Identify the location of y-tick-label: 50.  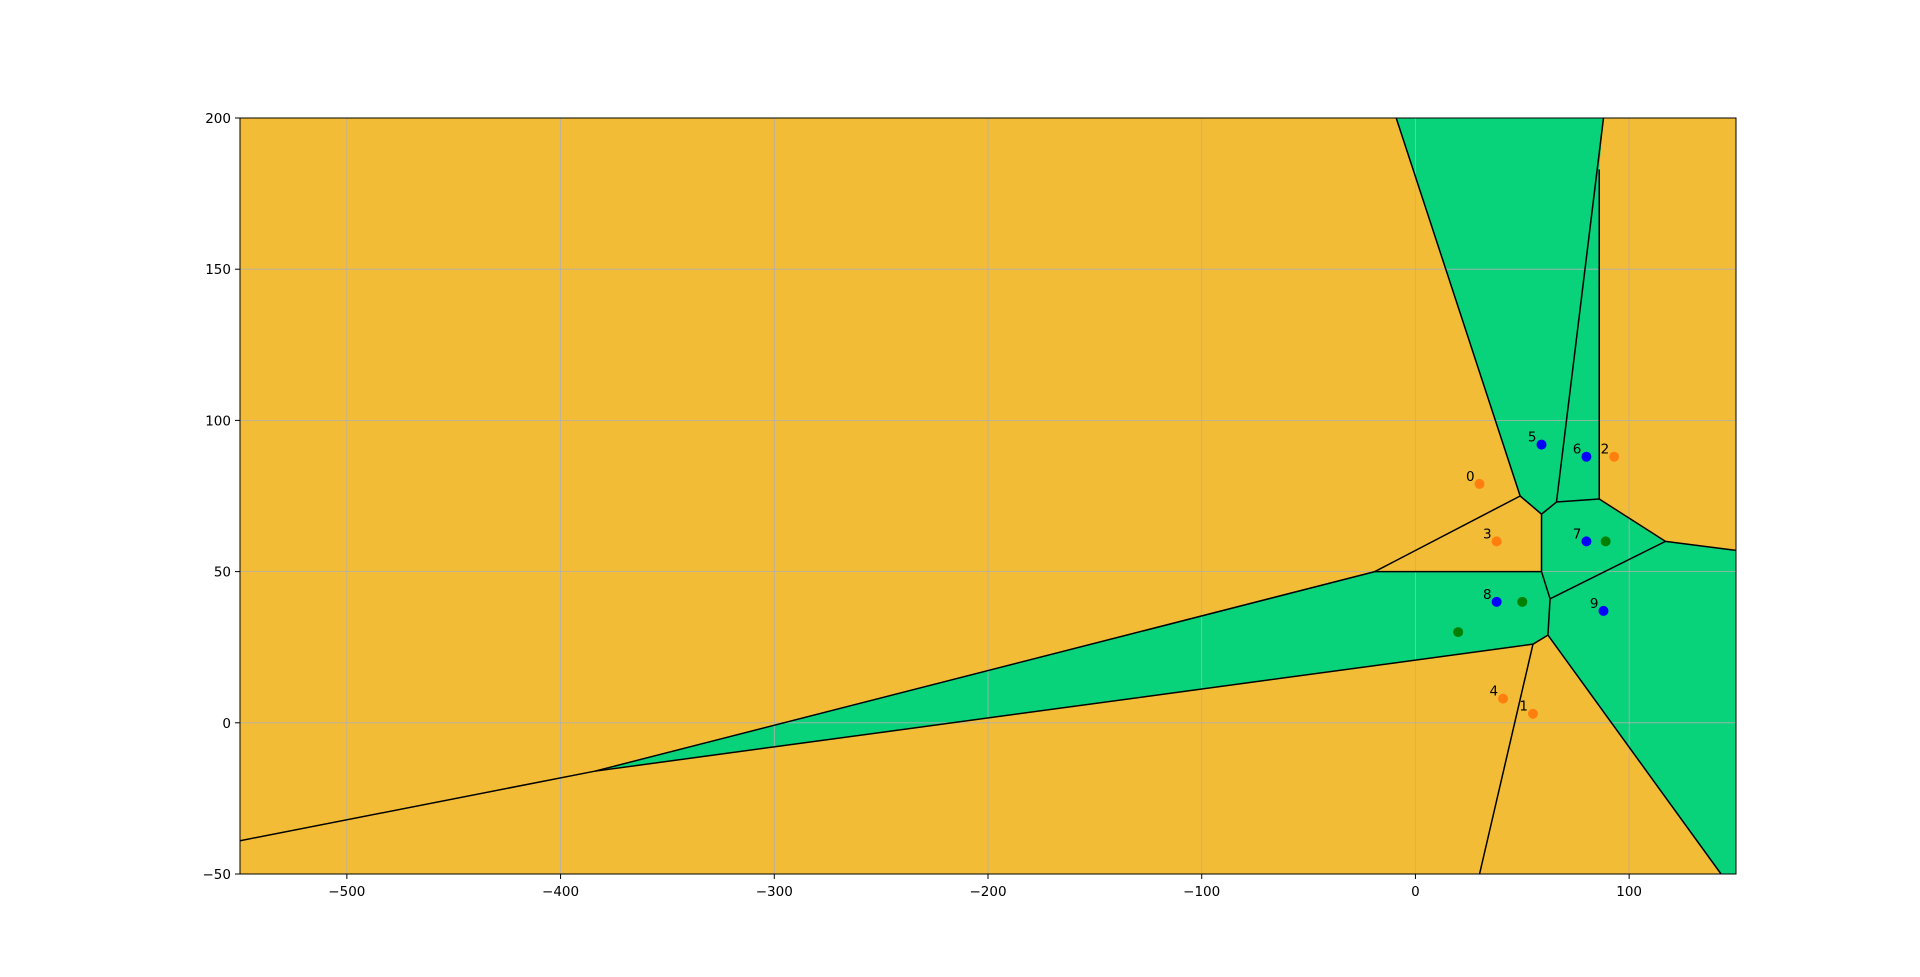
(222, 573).